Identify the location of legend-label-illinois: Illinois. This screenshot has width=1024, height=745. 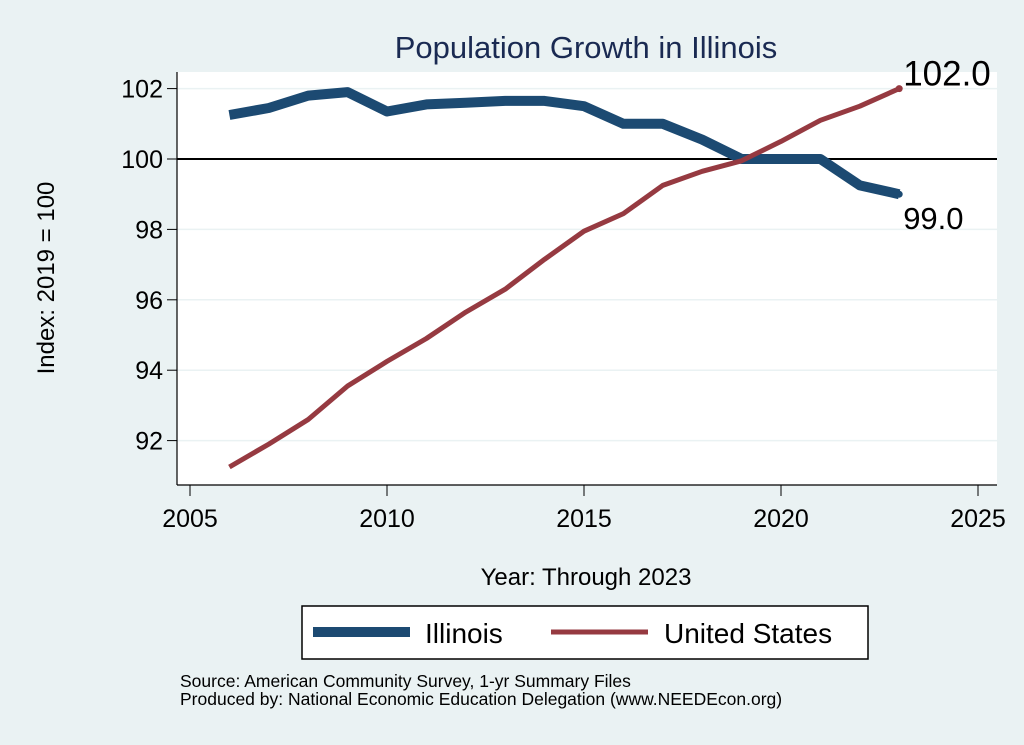
(464, 633).